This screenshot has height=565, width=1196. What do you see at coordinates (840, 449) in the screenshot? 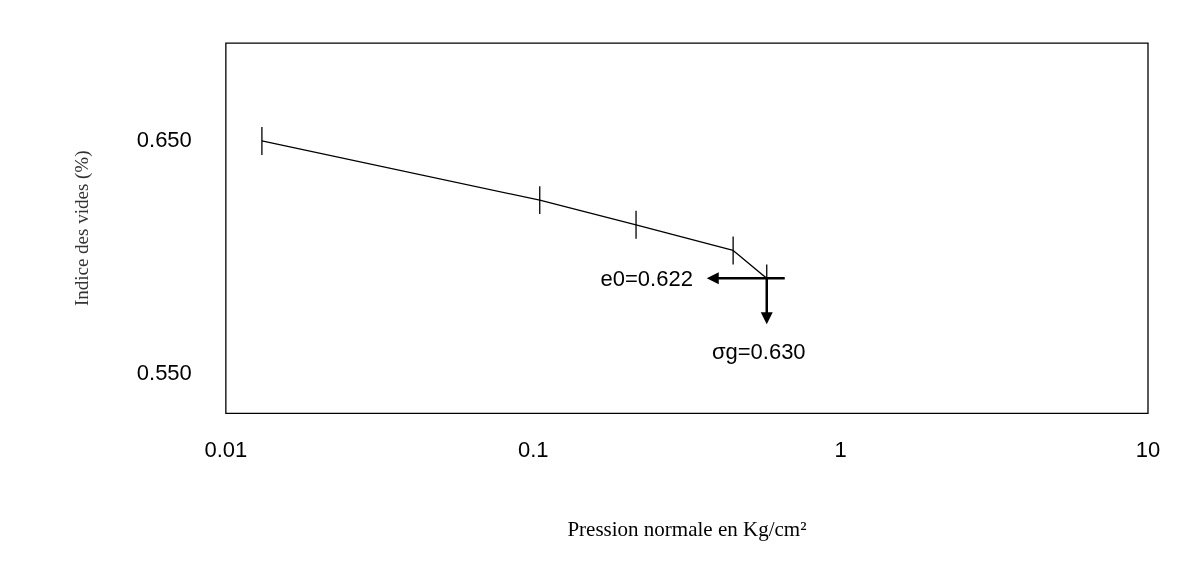
I see `x-tick-label: 1` at bounding box center [840, 449].